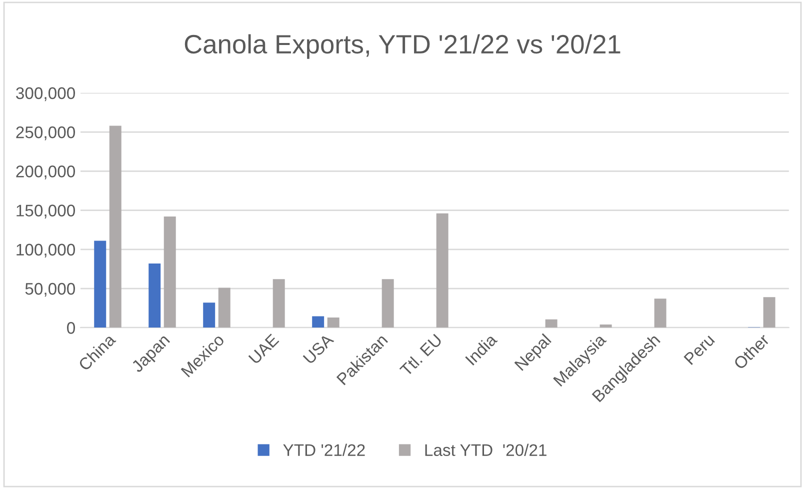  I want to click on y-tick-label: 250,000, so click(45, 133).